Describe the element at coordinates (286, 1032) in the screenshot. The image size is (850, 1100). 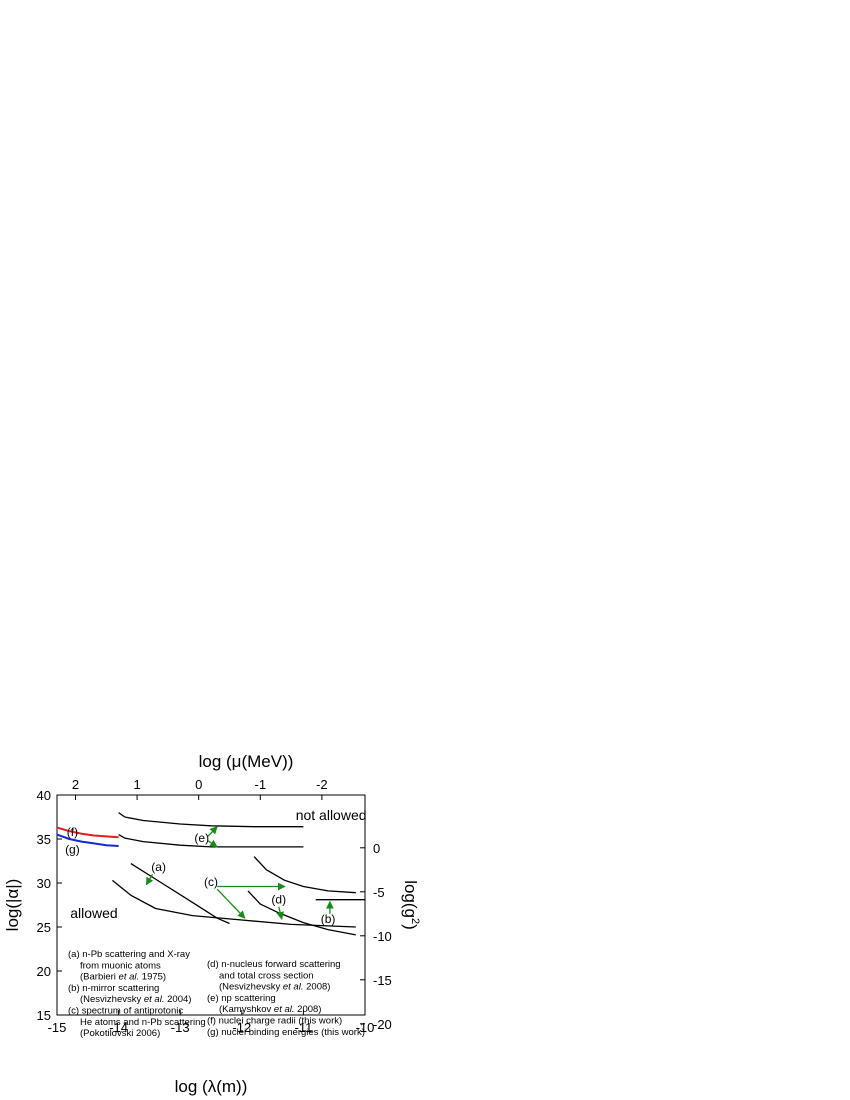
I see `legend-right-entry: (g) nuclei binding energies (this work)` at that location.